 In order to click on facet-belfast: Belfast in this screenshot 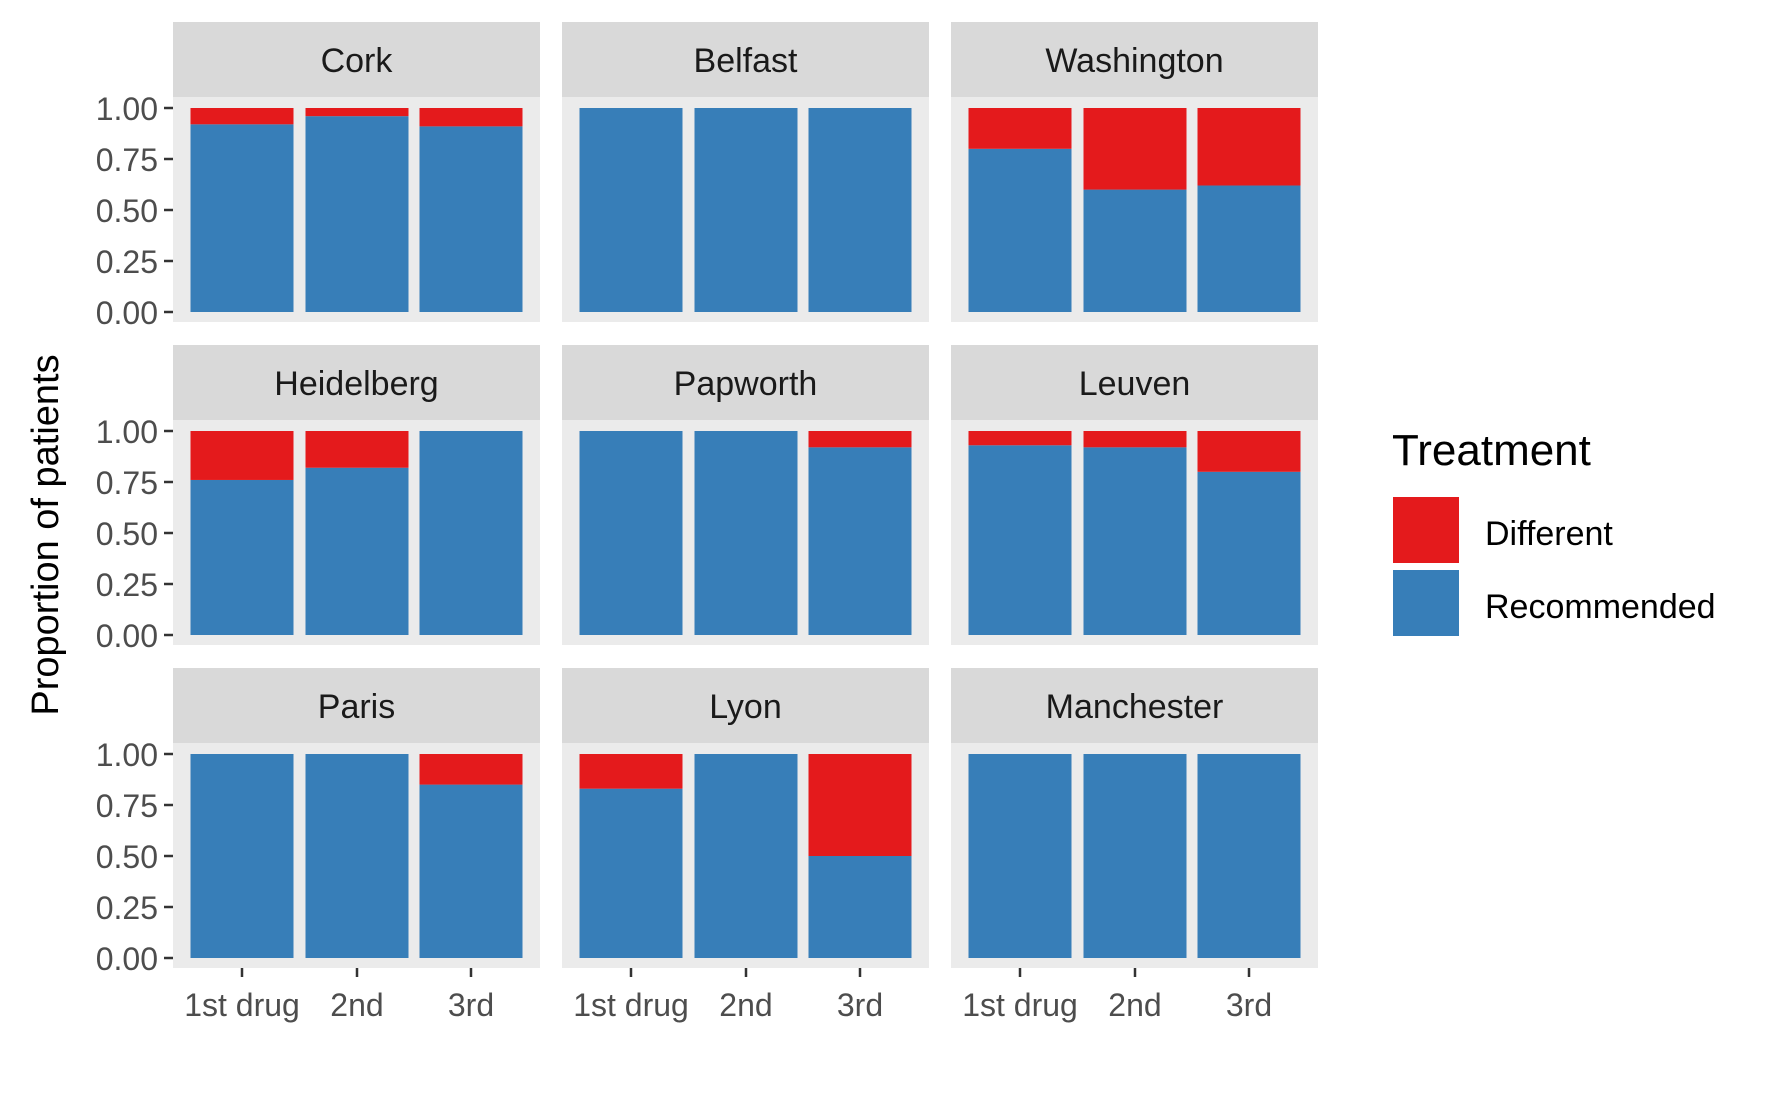, I will do `click(745, 172)`.